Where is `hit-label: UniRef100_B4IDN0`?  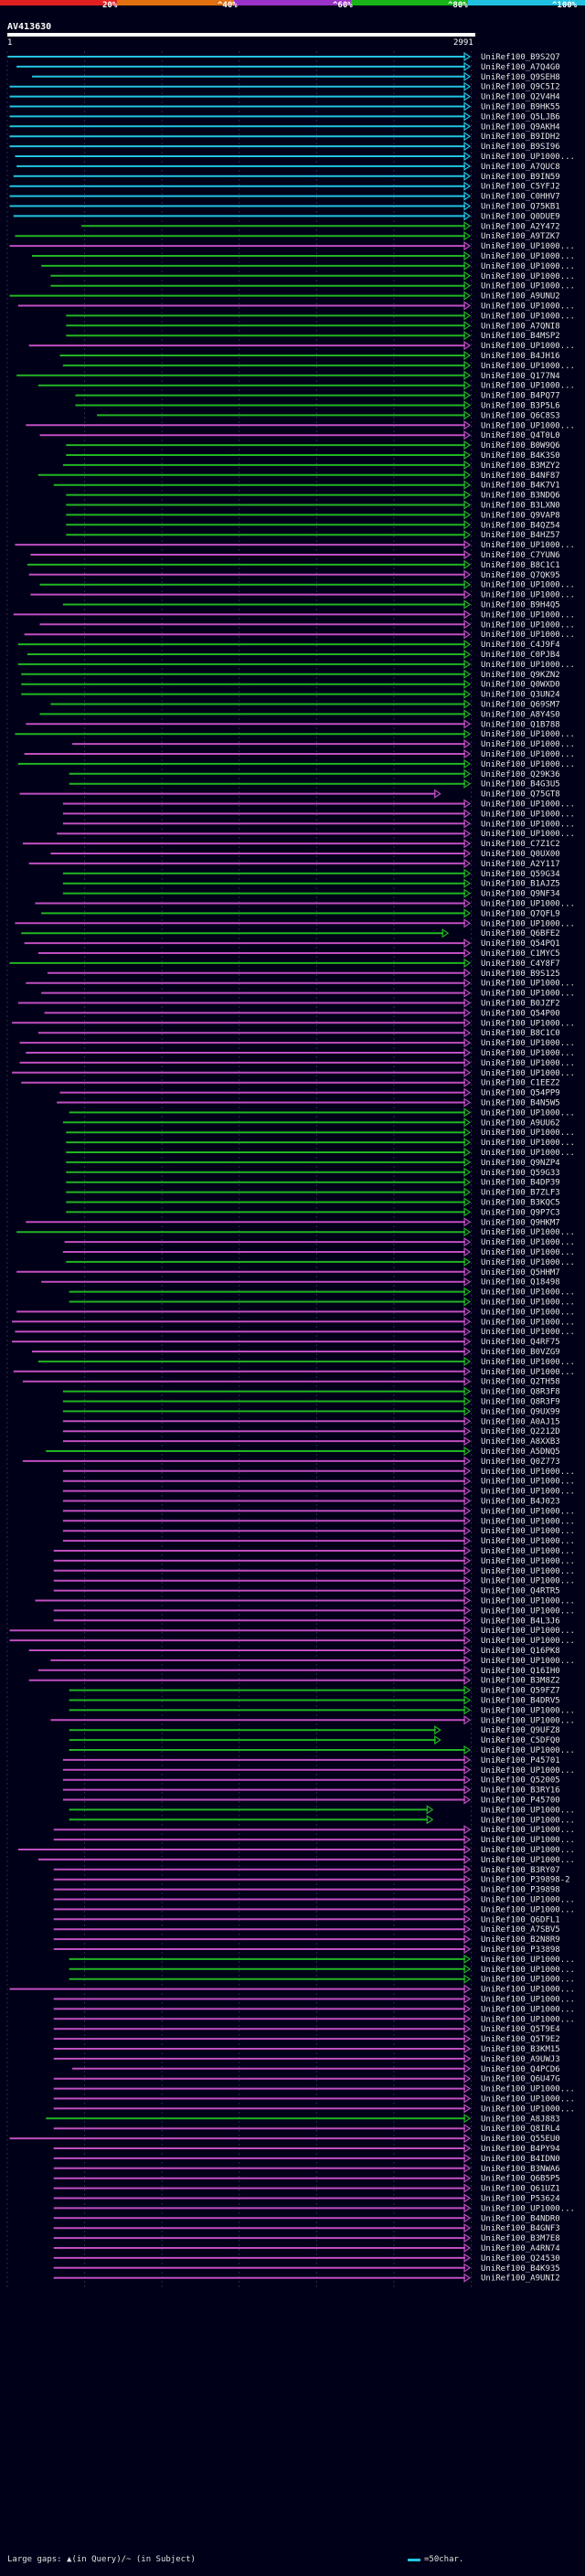
hit-label: UniRef100_B4IDN0 is located at coordinates (520, 2159).